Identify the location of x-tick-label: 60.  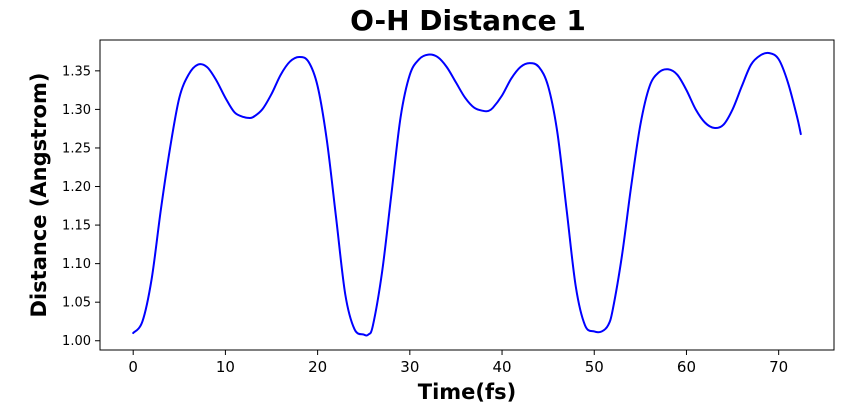
(686, 367).